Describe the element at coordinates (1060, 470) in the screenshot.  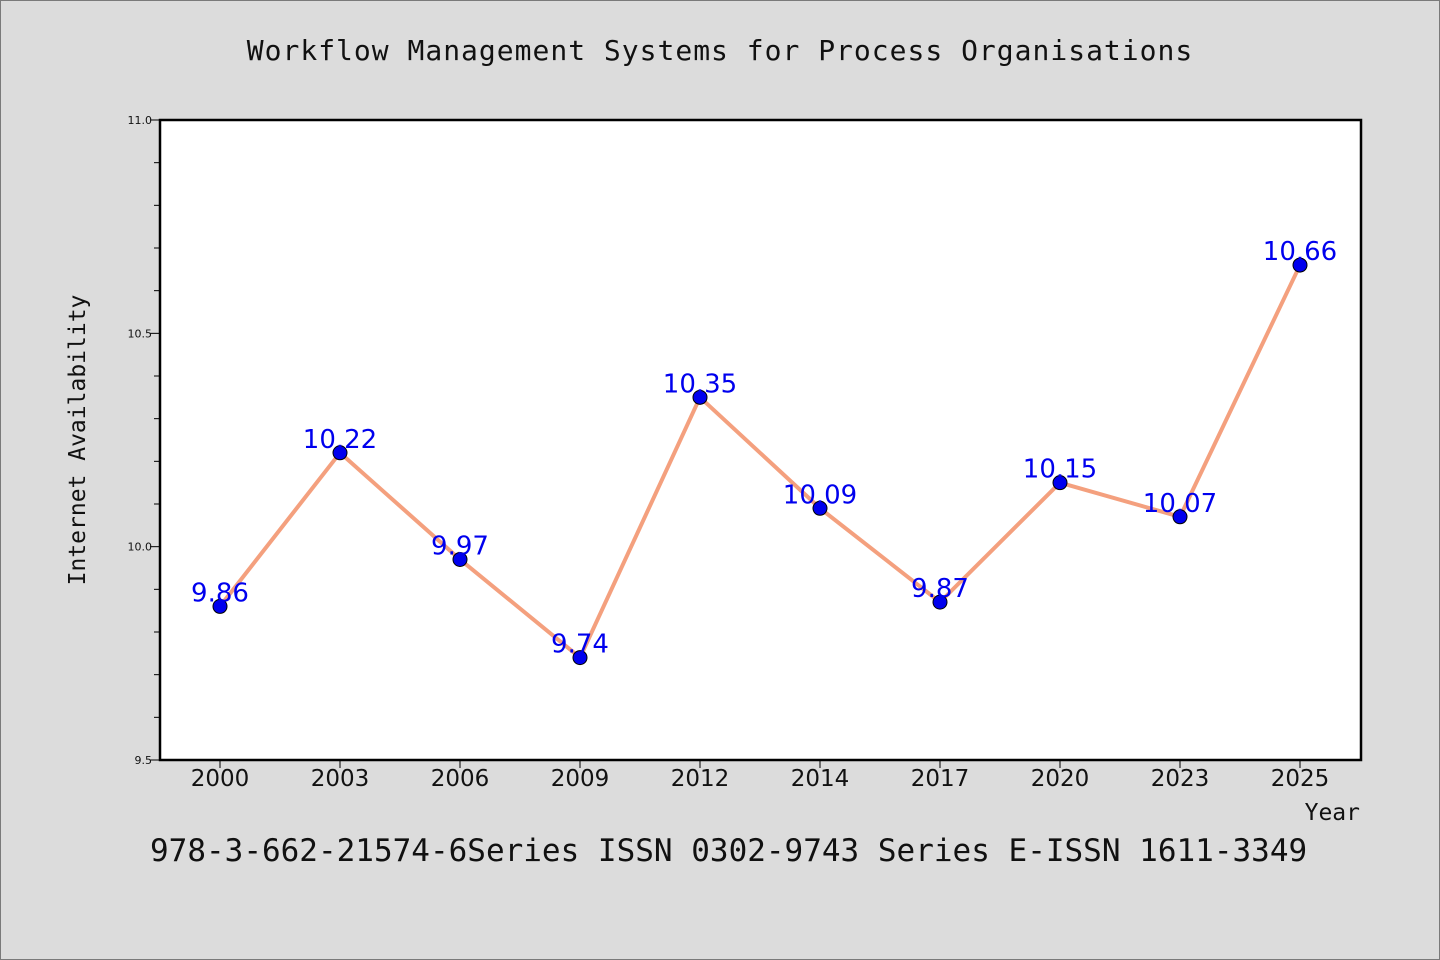
I see `data-label: 10.15` at that location.